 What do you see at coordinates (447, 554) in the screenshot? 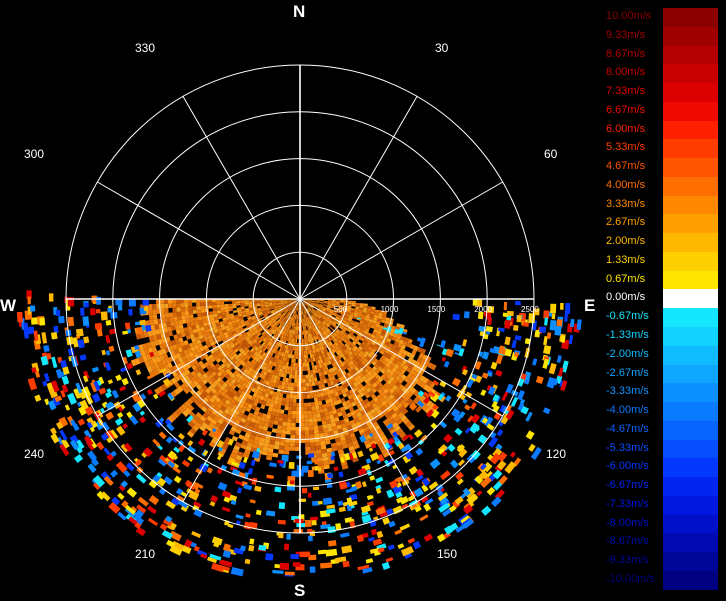
I see `angle-label-150: 150` at bounding box center [447, 554].